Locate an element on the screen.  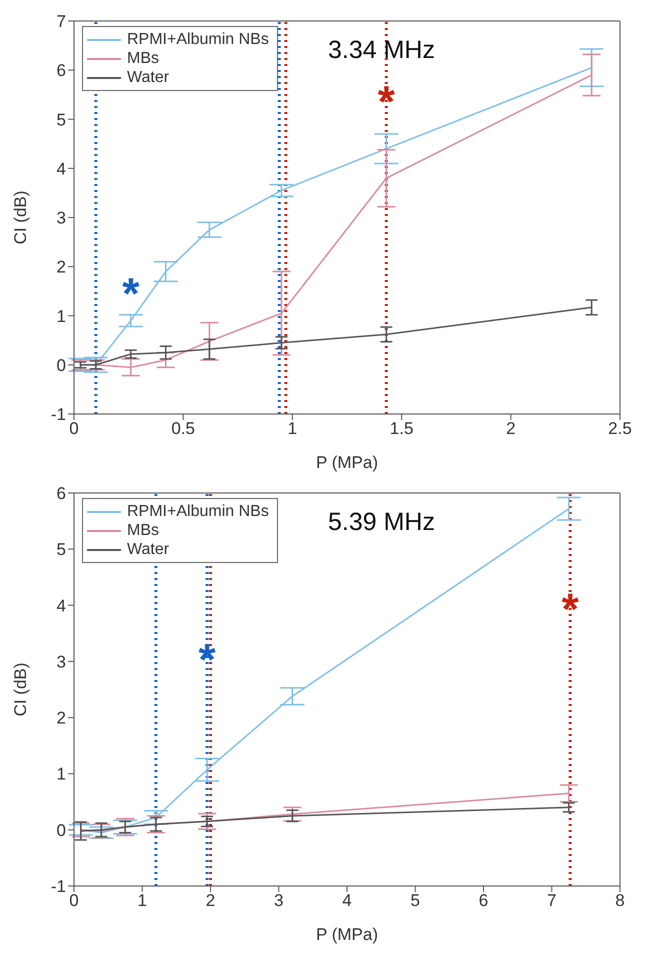
y-tick-label: 7 is located at coordinates (61, 22).